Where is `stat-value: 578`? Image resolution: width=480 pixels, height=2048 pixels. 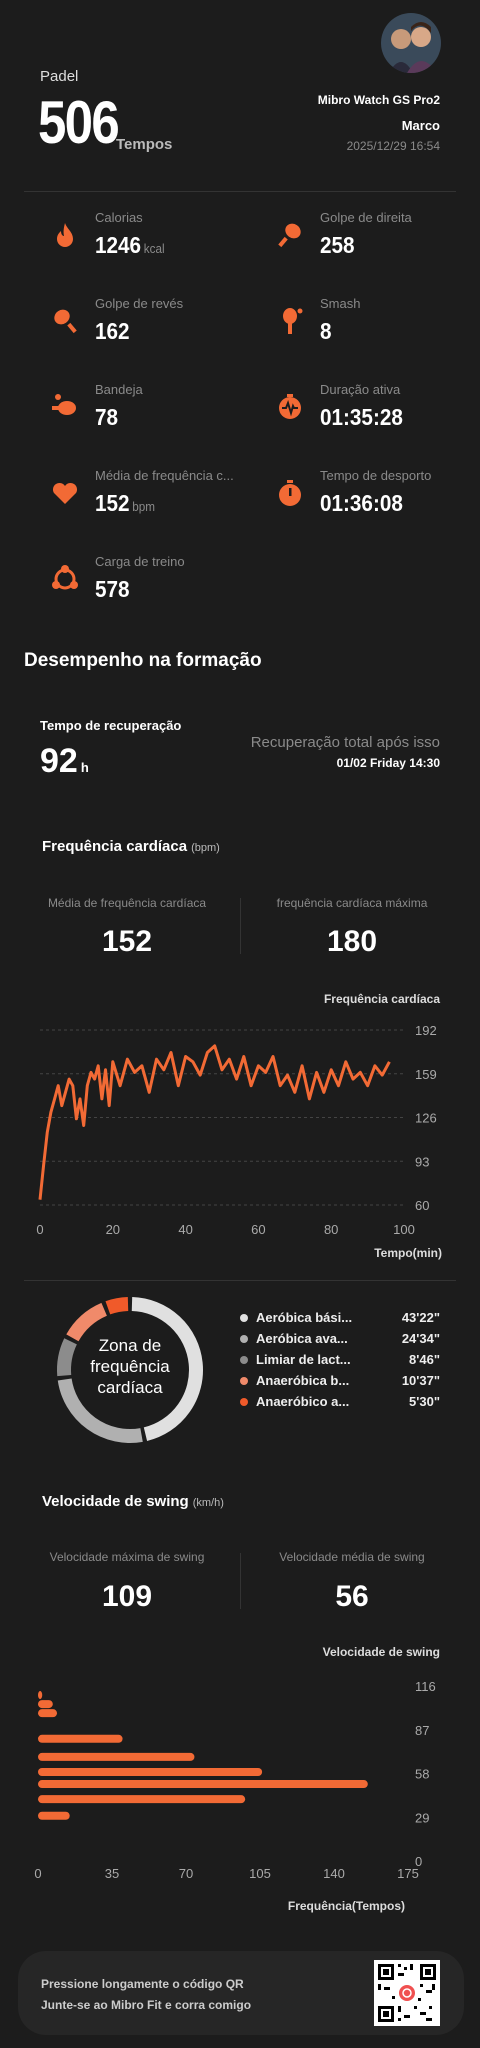
stat-value: 578 is located at coordinates (112, 589).